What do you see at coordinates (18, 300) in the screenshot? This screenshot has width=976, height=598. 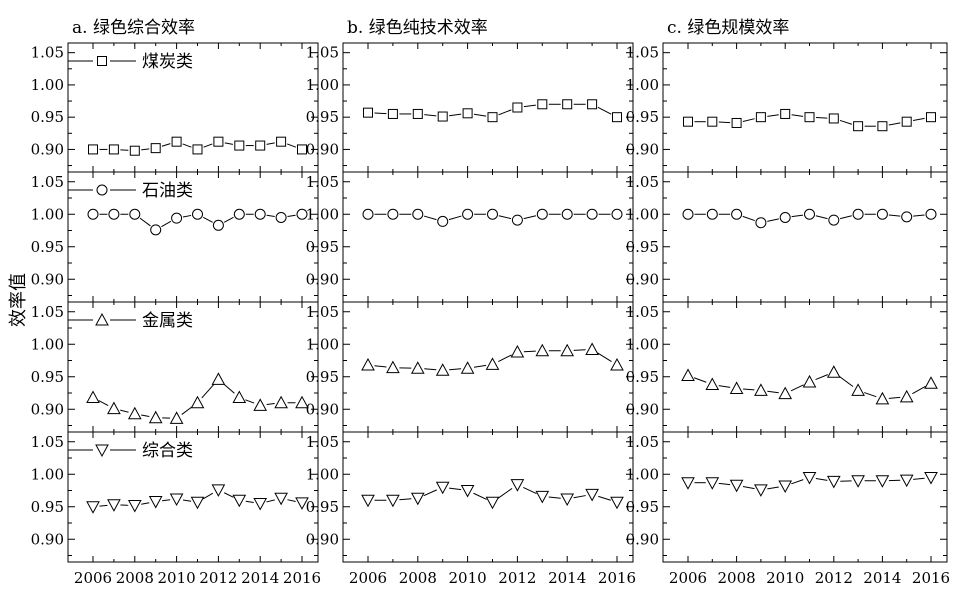 I see `y-axis-label: 效率值` at bounding box center [18, 300].